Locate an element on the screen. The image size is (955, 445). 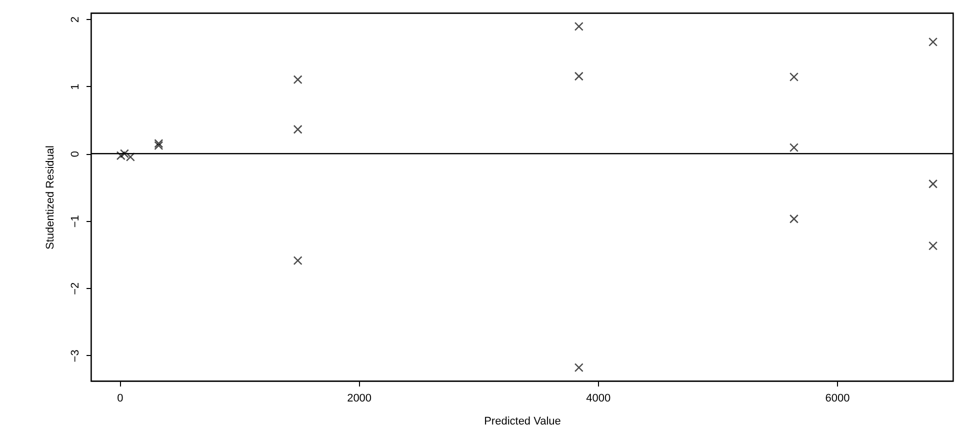
y-tick-label: −2 is located at coordinates (76, 288).